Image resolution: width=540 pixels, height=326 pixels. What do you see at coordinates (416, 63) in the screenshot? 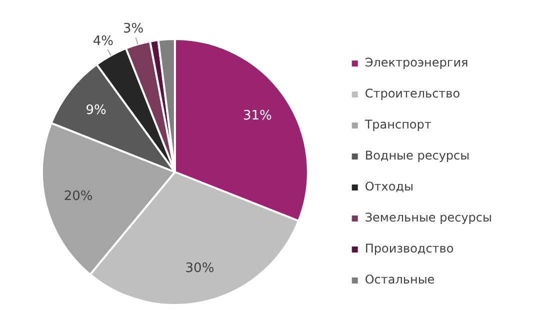
I see `legend-label: Электроэнергия` at bounding box center [416, 63].